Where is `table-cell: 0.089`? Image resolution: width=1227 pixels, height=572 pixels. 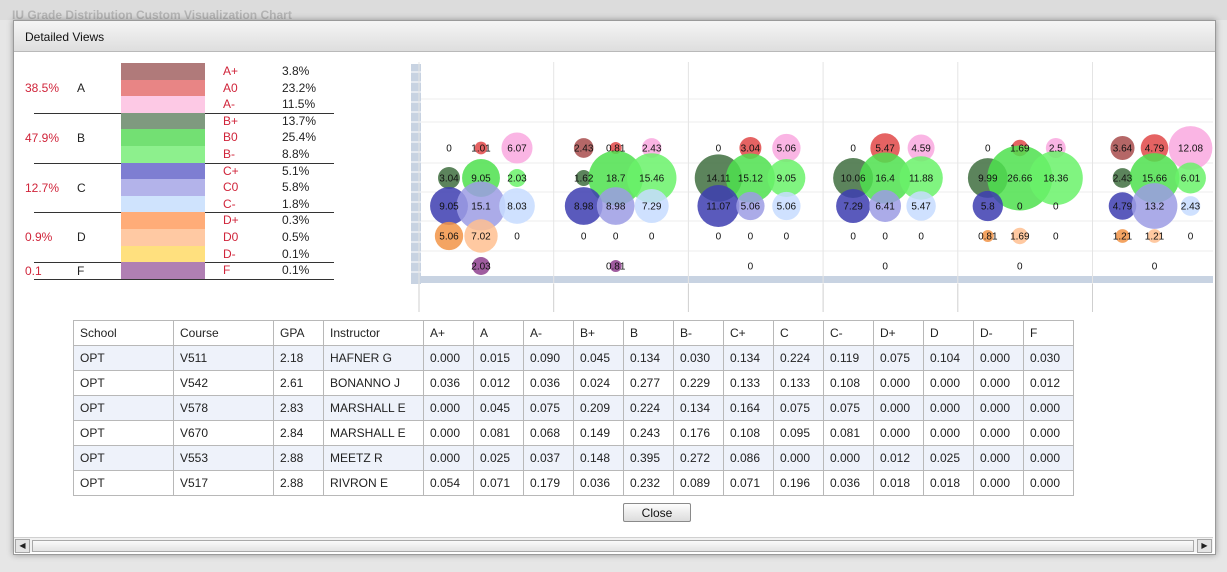
table-cell: 0.089 is located at coordinates (698, 483).